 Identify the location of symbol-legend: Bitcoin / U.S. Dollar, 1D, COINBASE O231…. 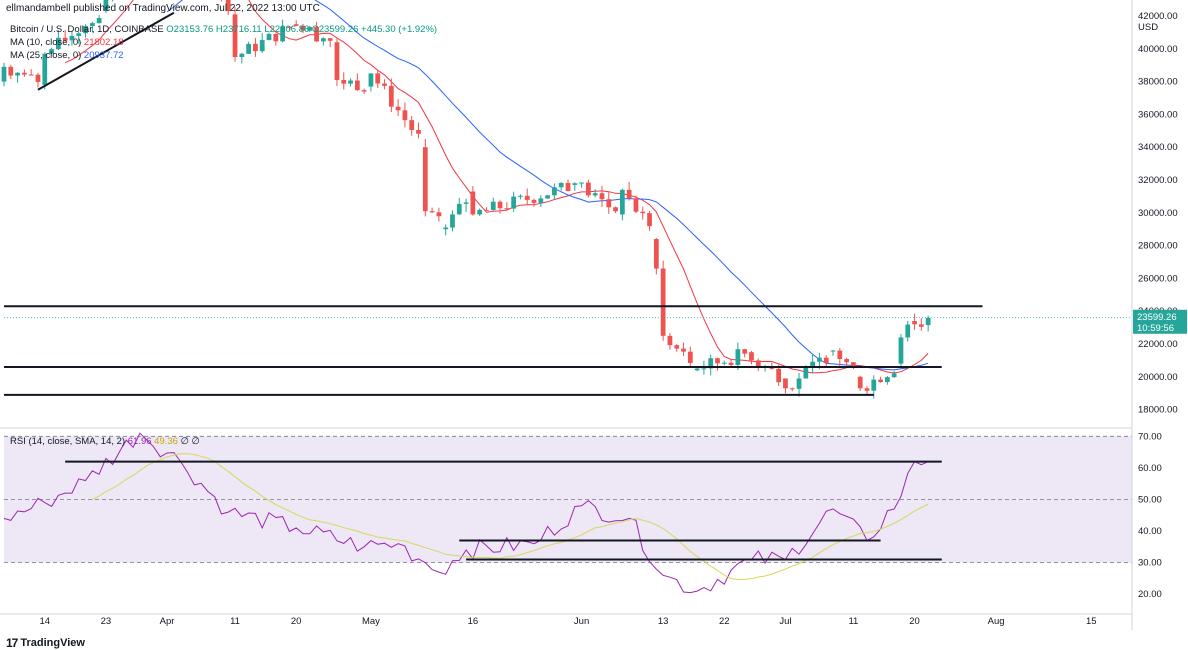
(223, 29).